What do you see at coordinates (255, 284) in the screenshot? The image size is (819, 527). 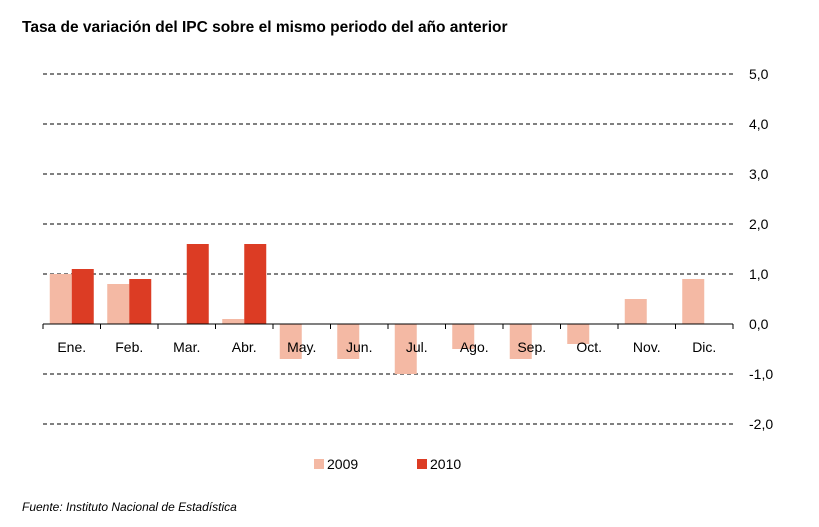 I see `bar-2010-Abr.` at bounding box center [255, 284].